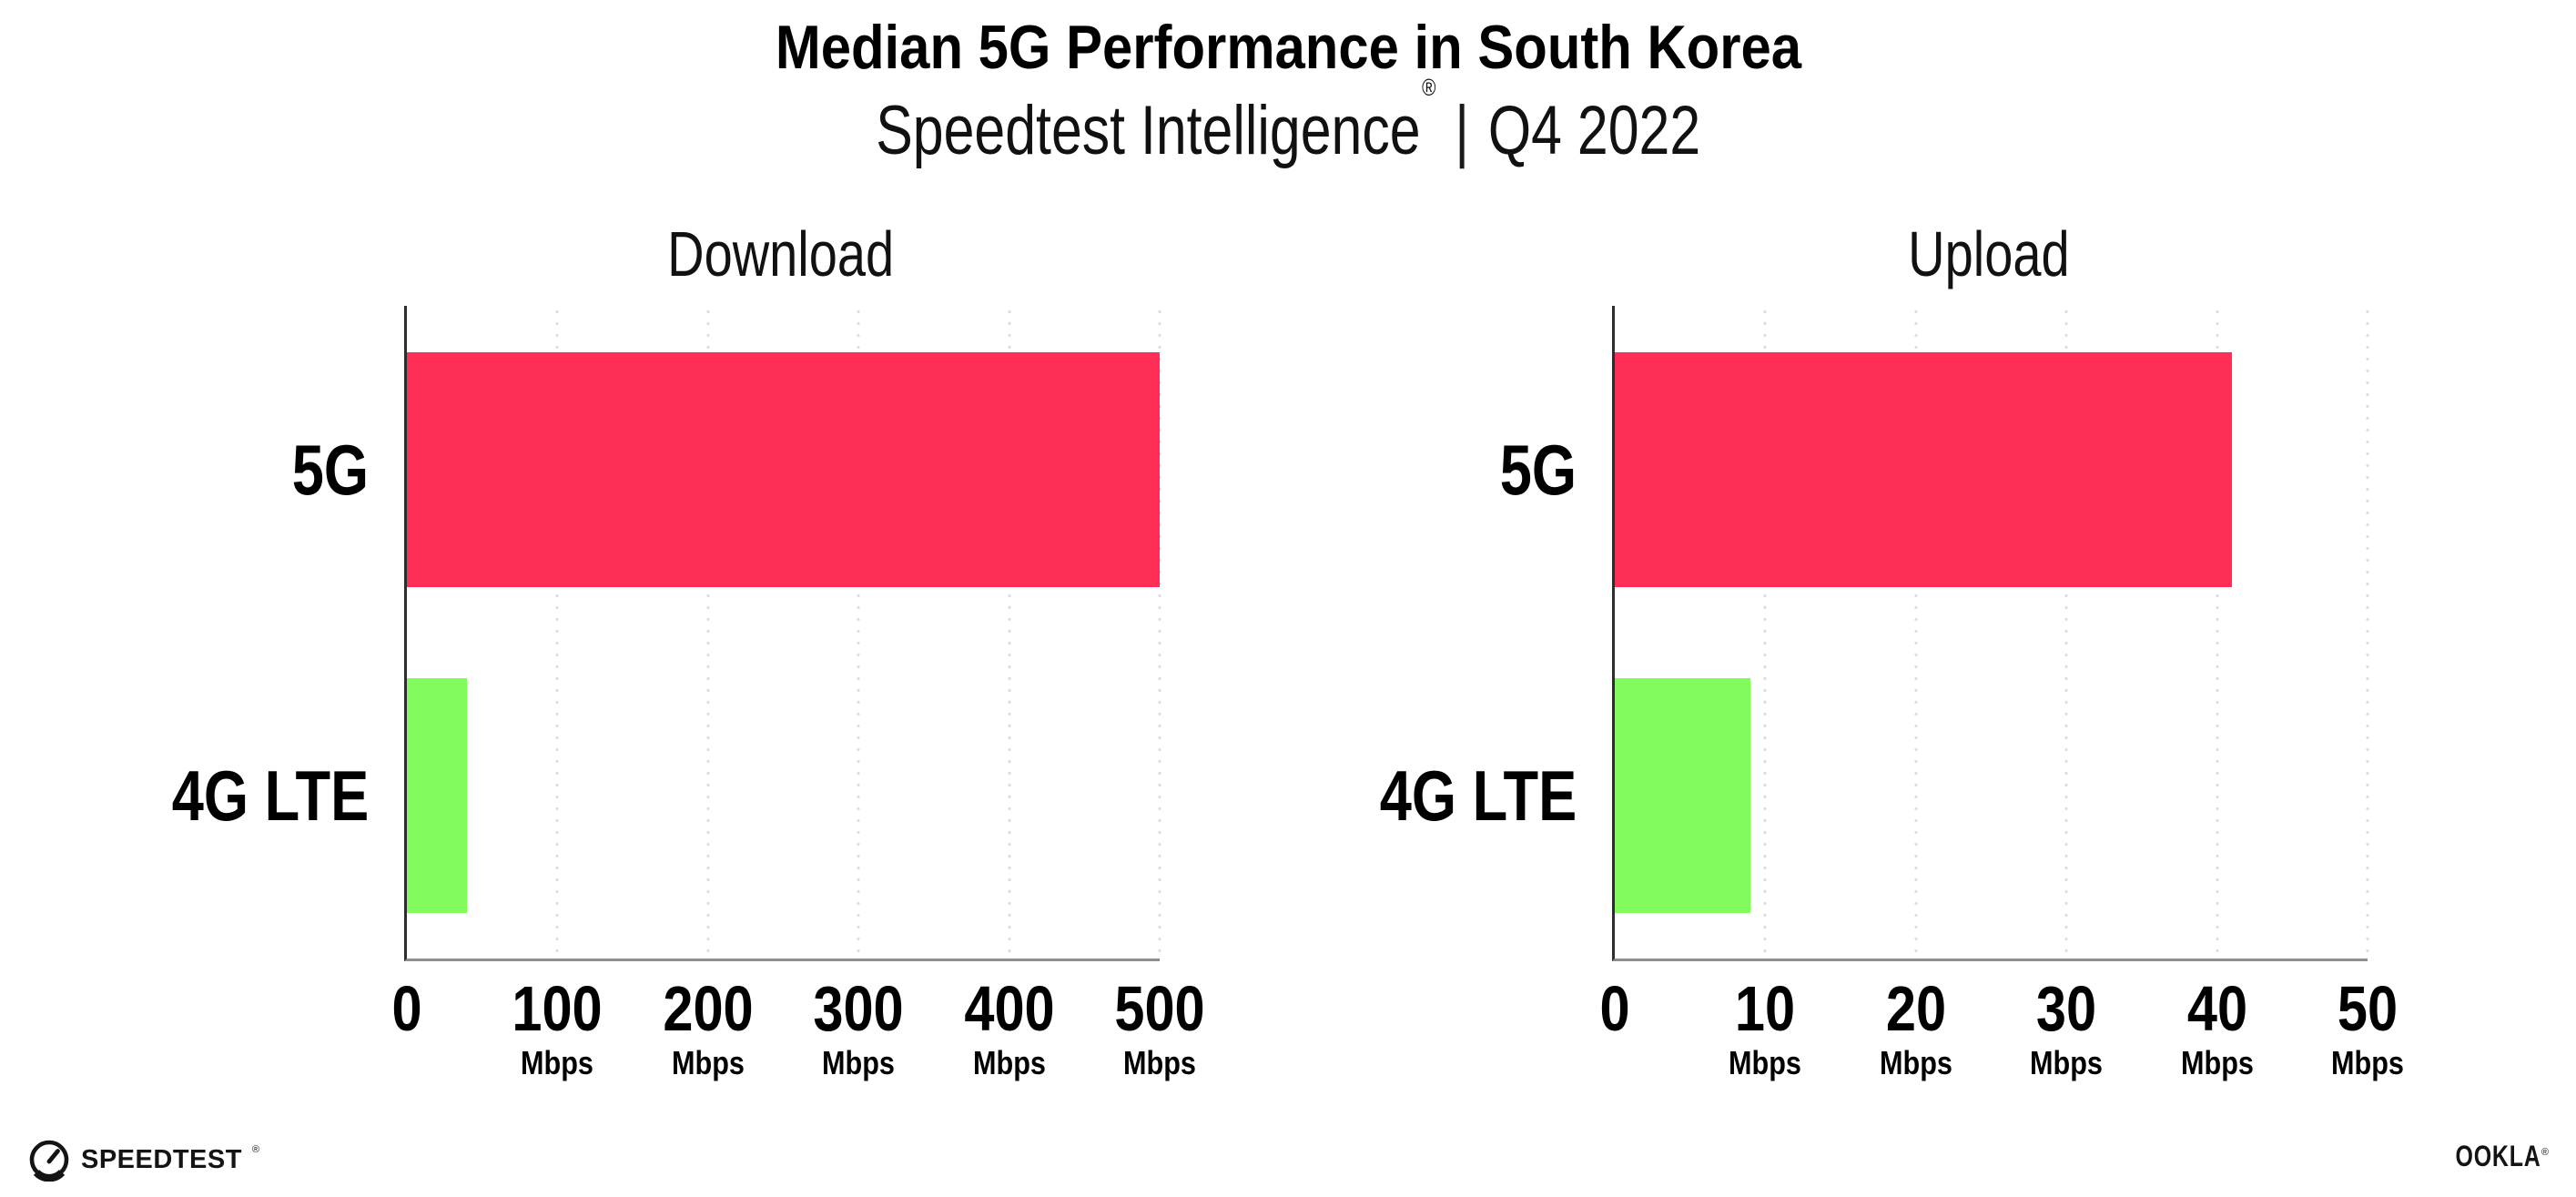 Image resolution: width=2576 pixels, height=1197 pixels. I want to click on page-title: Median 5G Performance in South Korea, so click(1288, 47).